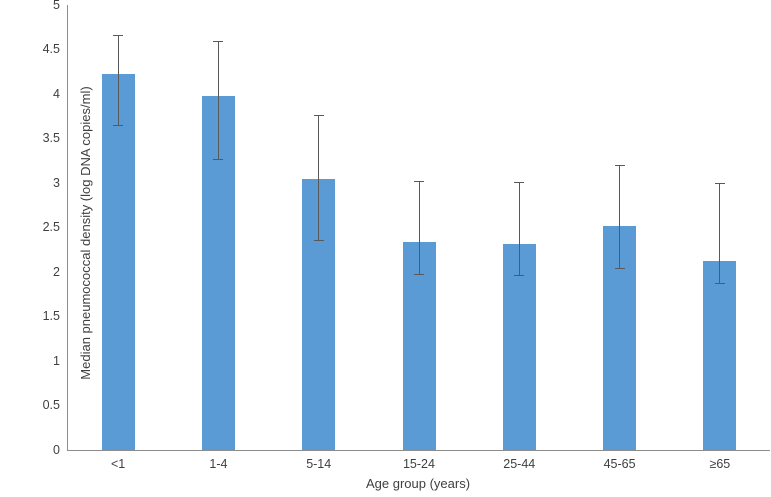 Image resolution: width=771 pixels, height=497 pixels. What do you see at coordinates (56, 182) in the screenshot?
I see `y-axis-tick-label: 3` at bounding box center [56, 182].